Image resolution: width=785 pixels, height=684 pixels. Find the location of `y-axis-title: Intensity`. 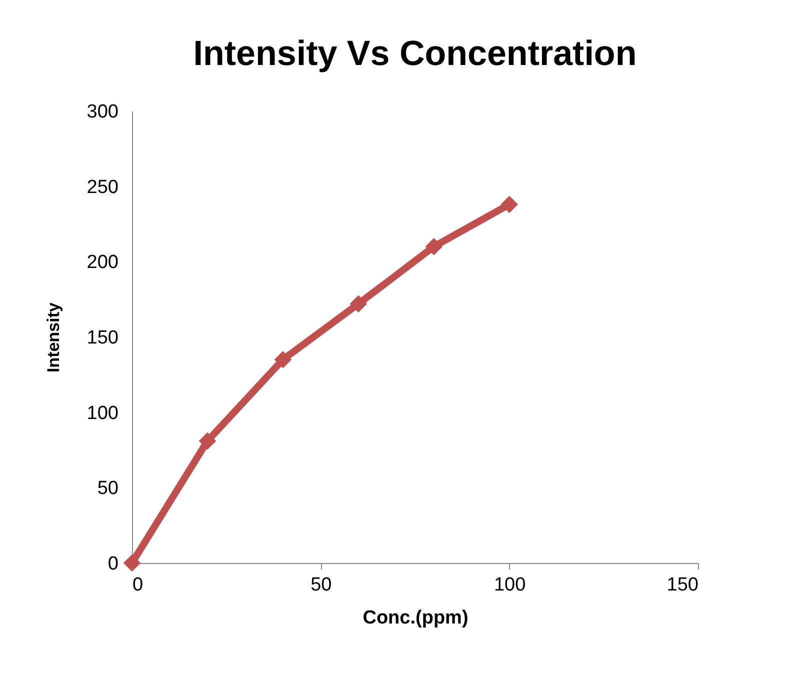

y-axis-title: Intensity is located at coordinates (53, 337).